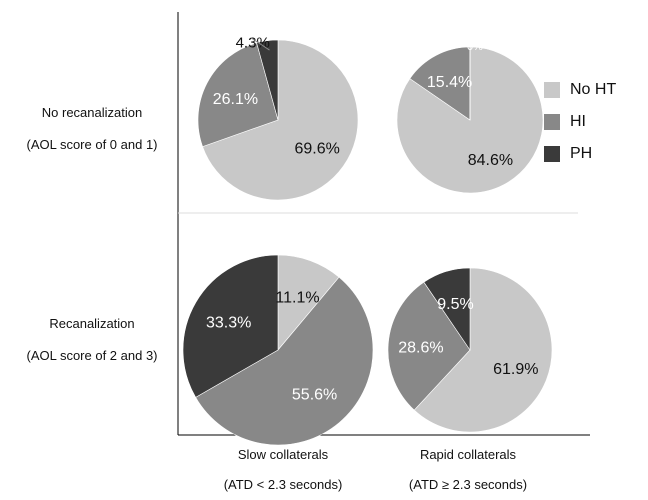  Describe the element at coordinates (468, 484) in the screenshot. I see `col-label-line2: (ATD ≥ 2.3 seconds)` at that location.